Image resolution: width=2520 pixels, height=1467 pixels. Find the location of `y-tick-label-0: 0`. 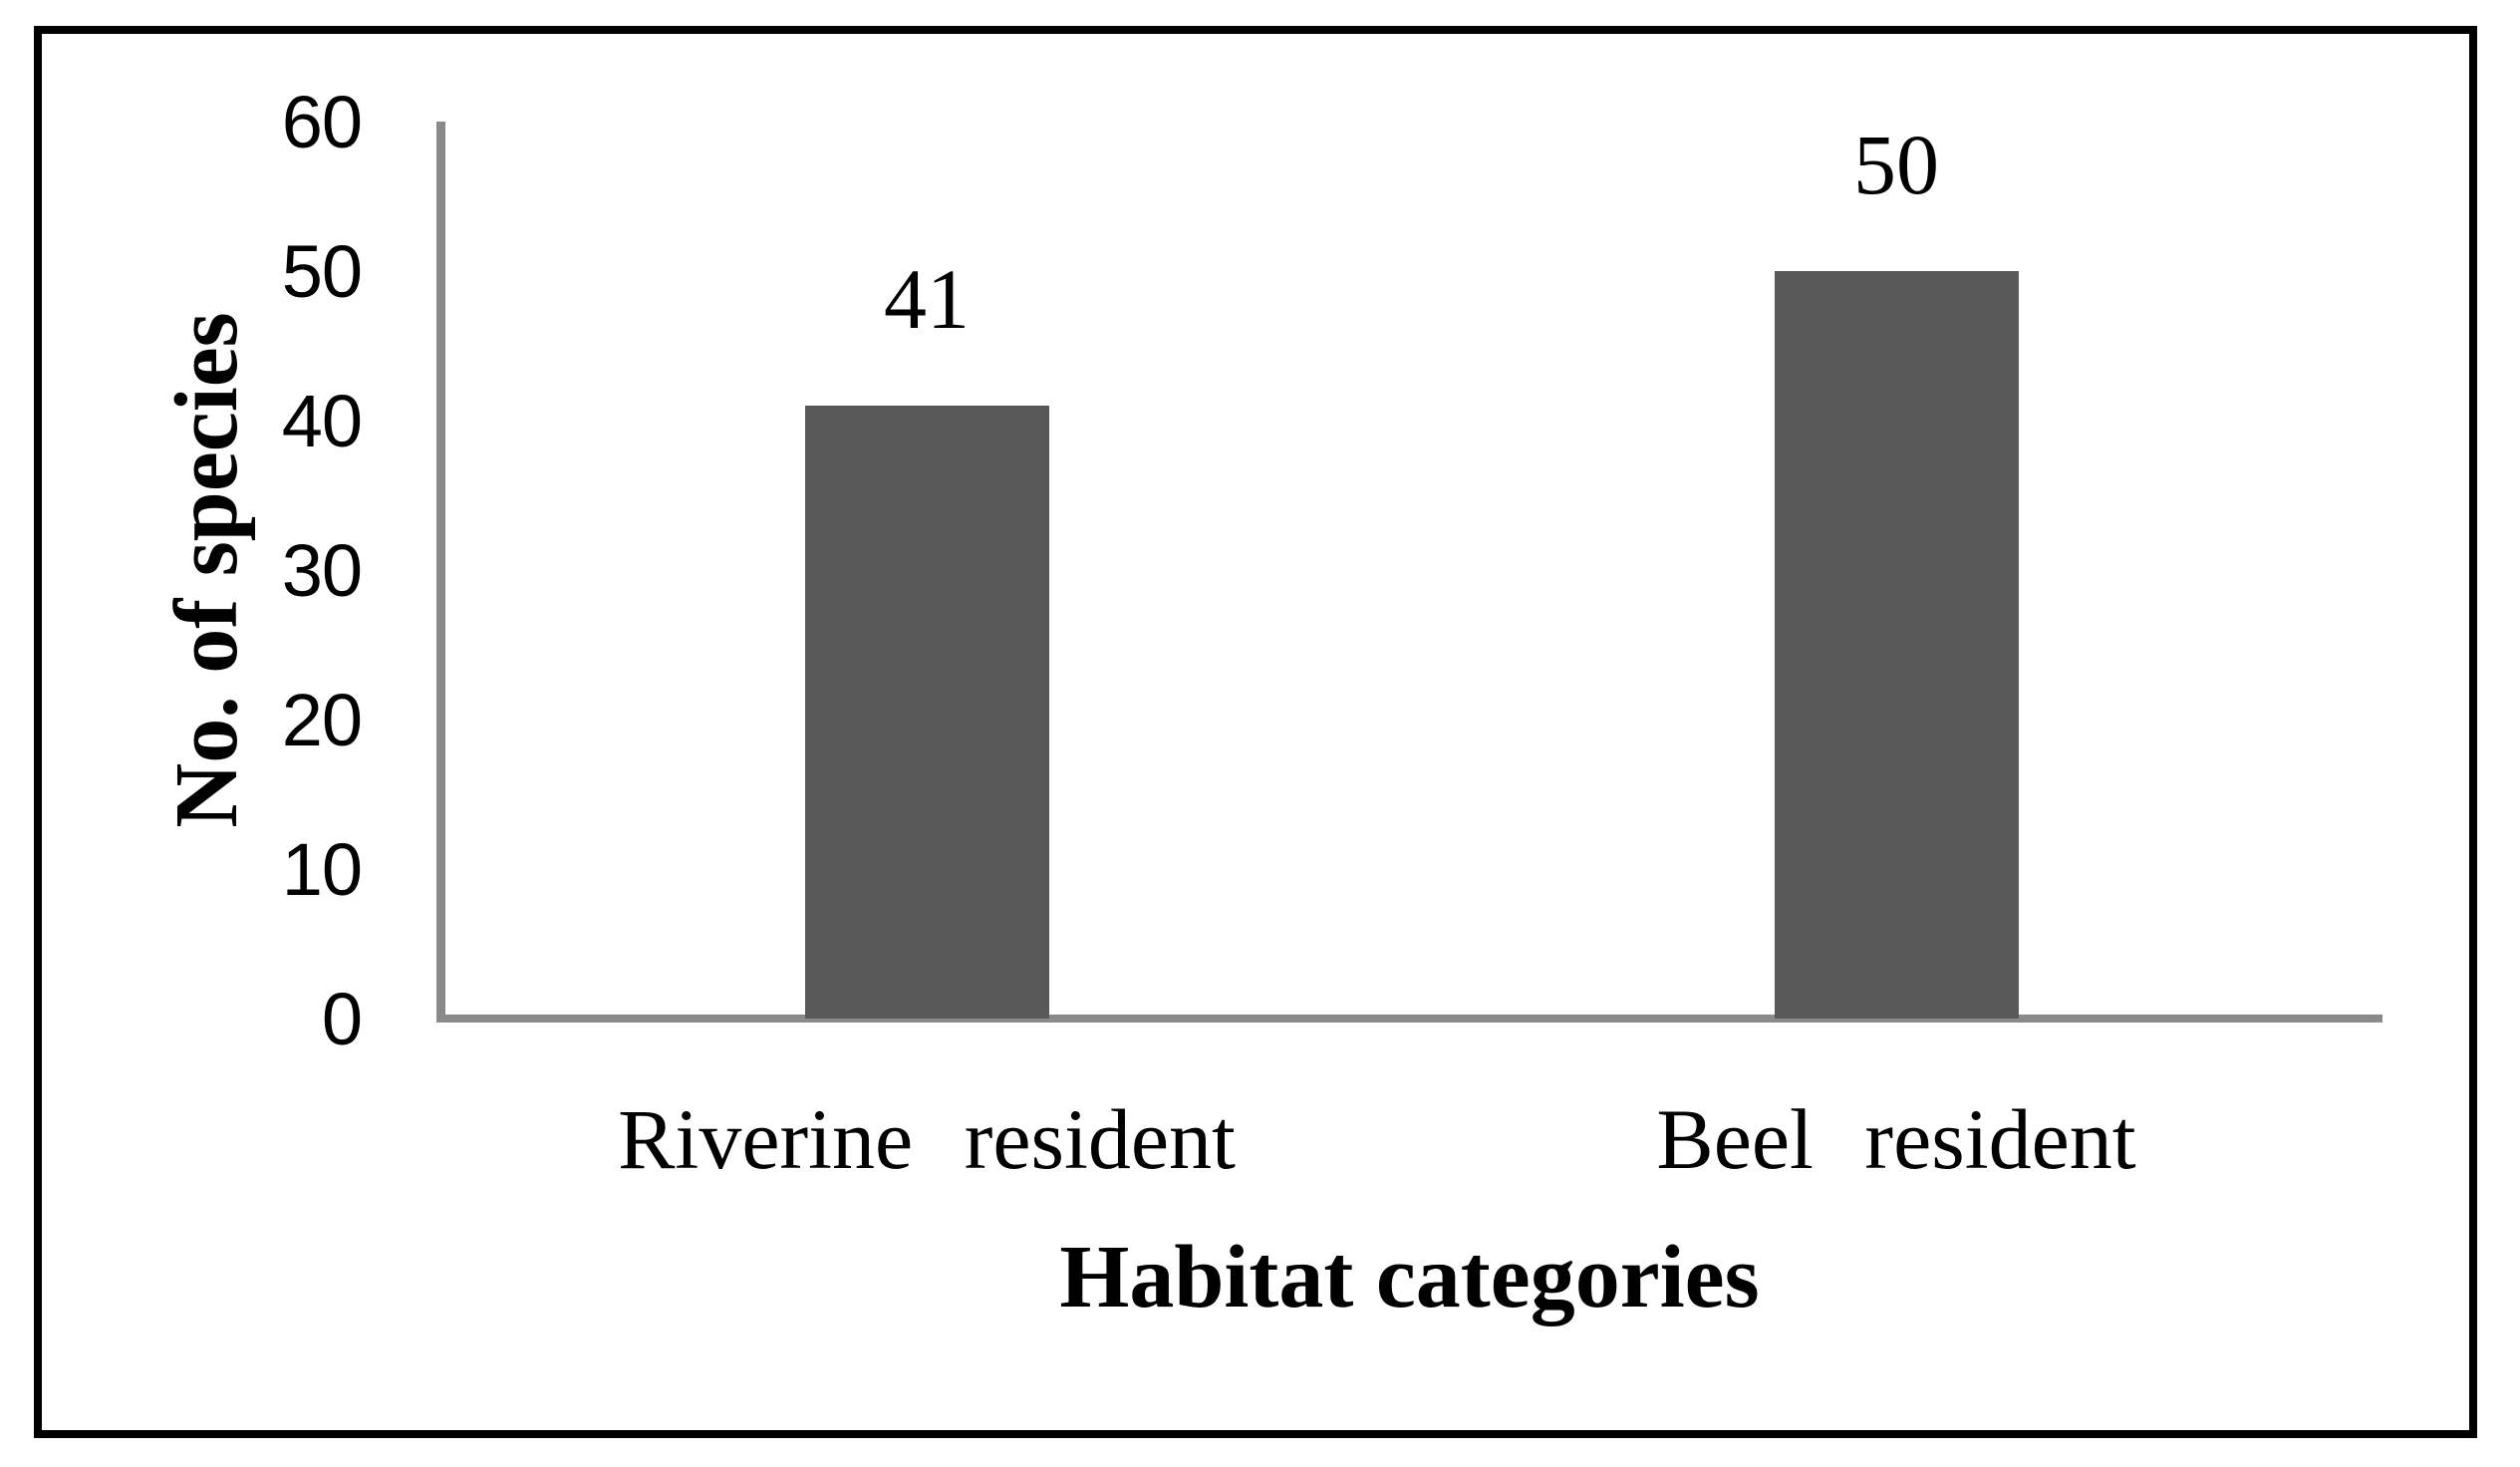

y-tick-label-0: 0 is located at coordinates (342, 1019).